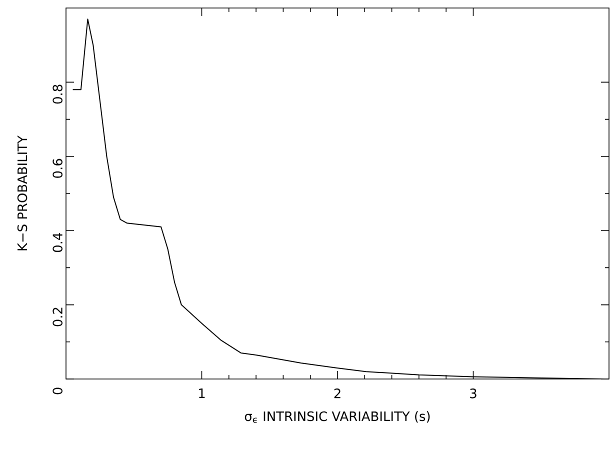  What do you see at coordinates (57, 317) in the screenshot?
I see `y-tick-label: 0.2` at bounding box center [57, 317].